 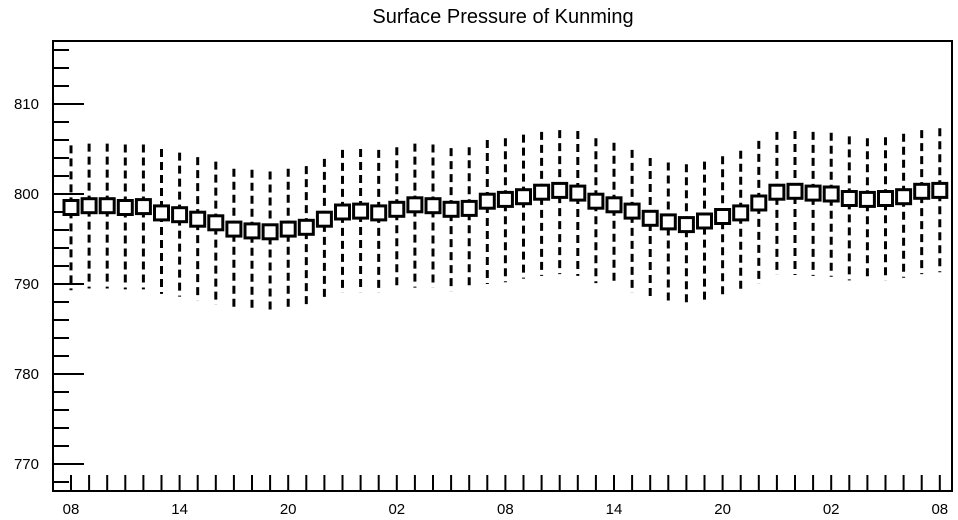 What do you see at coordinates (502, 17) in the screenshot?
I see `chart-title: Surface Pressure of Kunming` at bounding box center [502, 17].